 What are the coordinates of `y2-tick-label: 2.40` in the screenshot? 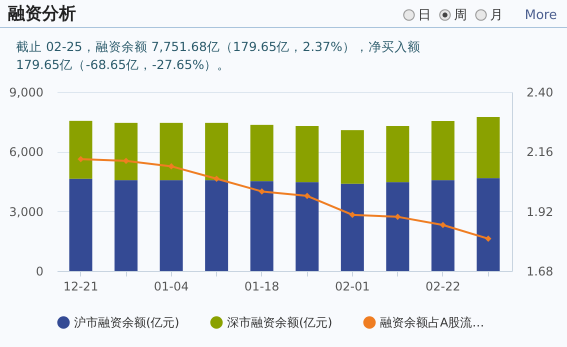 It's located at (540, 93).